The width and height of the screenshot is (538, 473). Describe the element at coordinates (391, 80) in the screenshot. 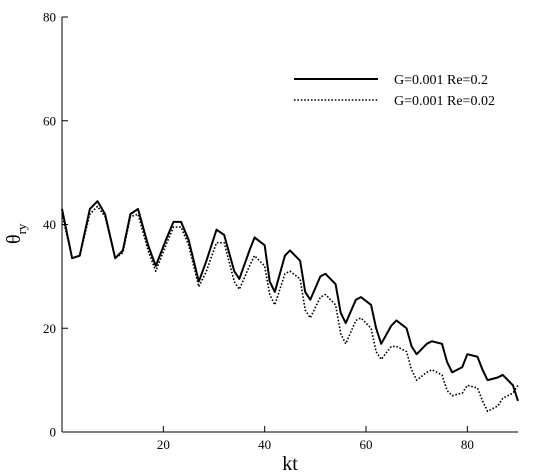

I see `legend-item-solid: G=0.001 Re=0.2` at that location.